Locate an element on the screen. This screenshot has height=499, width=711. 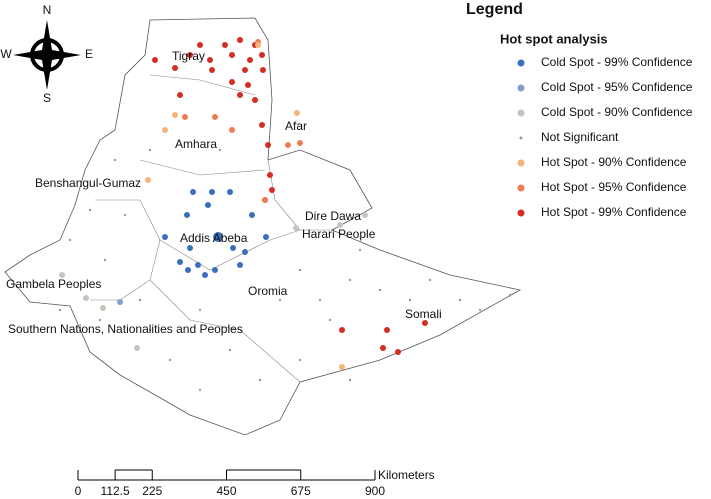
legend-label: Not Significant is located at coordinates (580, 137).